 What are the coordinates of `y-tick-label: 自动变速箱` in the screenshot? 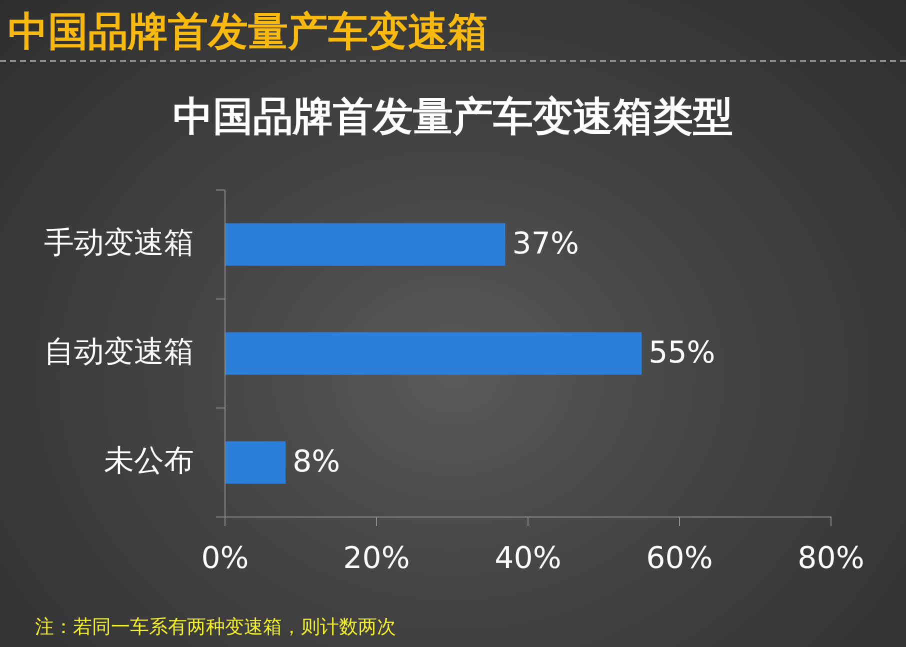 It's located at (119, 352).